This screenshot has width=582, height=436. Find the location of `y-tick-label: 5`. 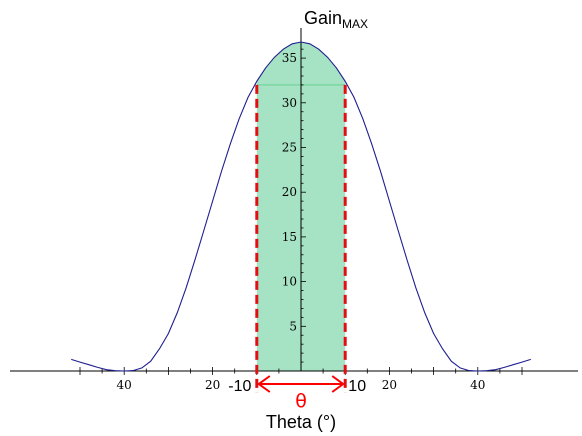

y-tick-label: 5 is located at coordinates (293, 326).